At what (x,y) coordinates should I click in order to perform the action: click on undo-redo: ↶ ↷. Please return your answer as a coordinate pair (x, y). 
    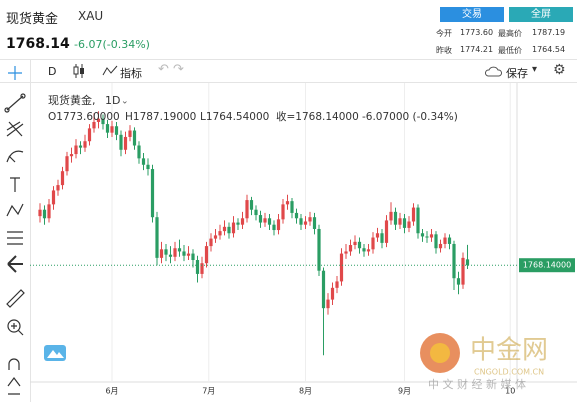
    Looking at the image, I should click on (171, 69).